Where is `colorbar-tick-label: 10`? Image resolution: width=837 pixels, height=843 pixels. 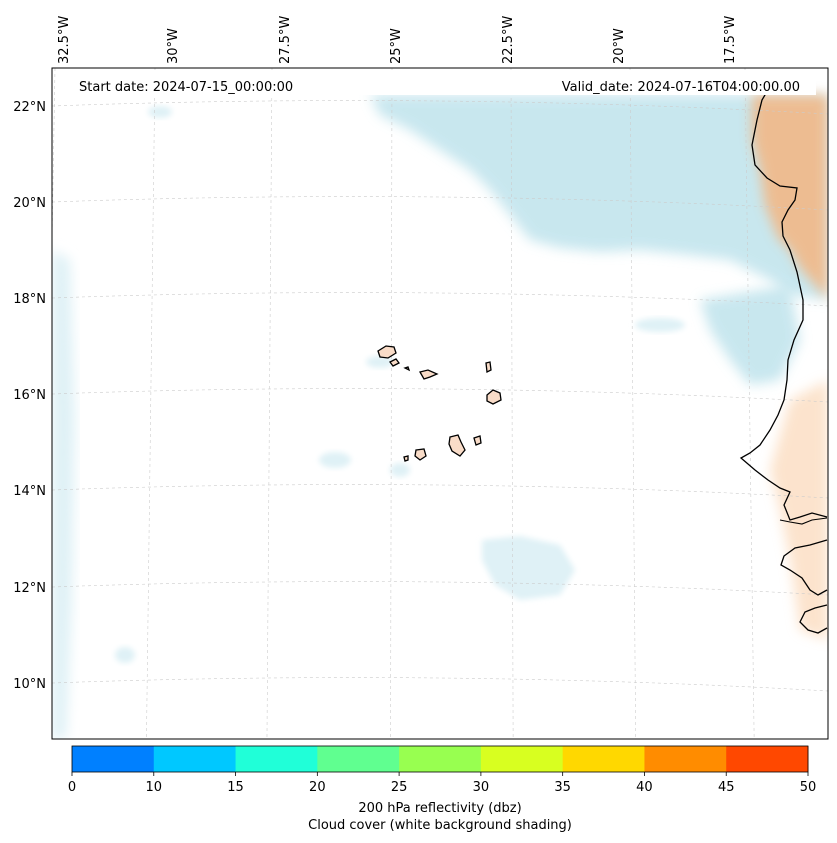 colorbar-tick-label: 10 is located at coordinates (154, 787).